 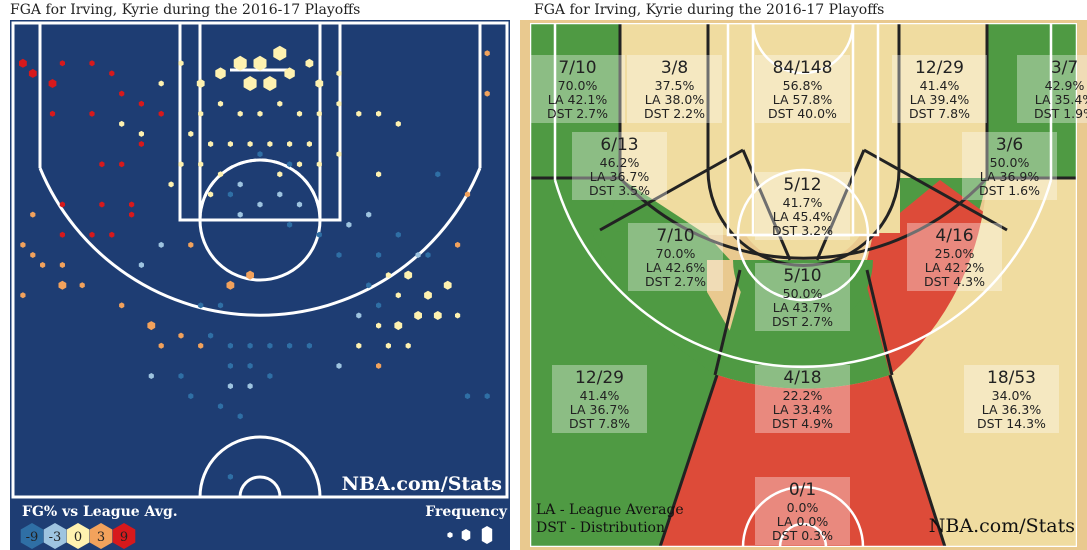 What do you see at coordinates (940, 99) in the screenshot?
I see `zone-league-avg: LA 39.4%` at bounding box center [940, 99].